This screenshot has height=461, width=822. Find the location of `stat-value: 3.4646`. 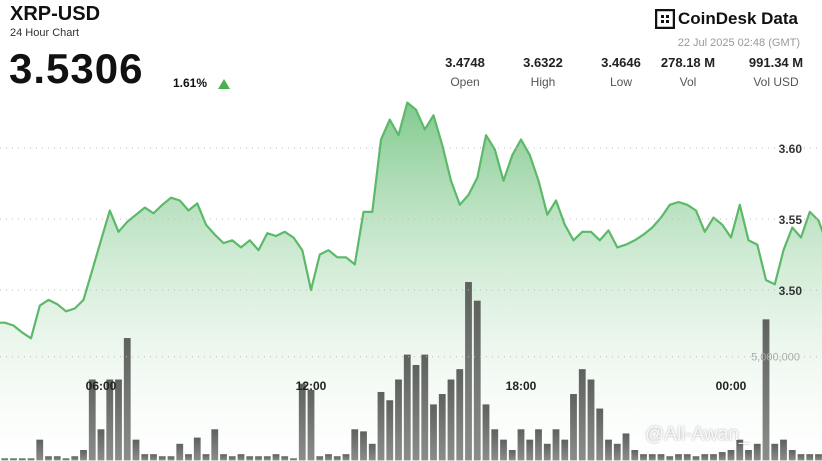

stat-value: 3.4646 is located at coordinates (621, 62).